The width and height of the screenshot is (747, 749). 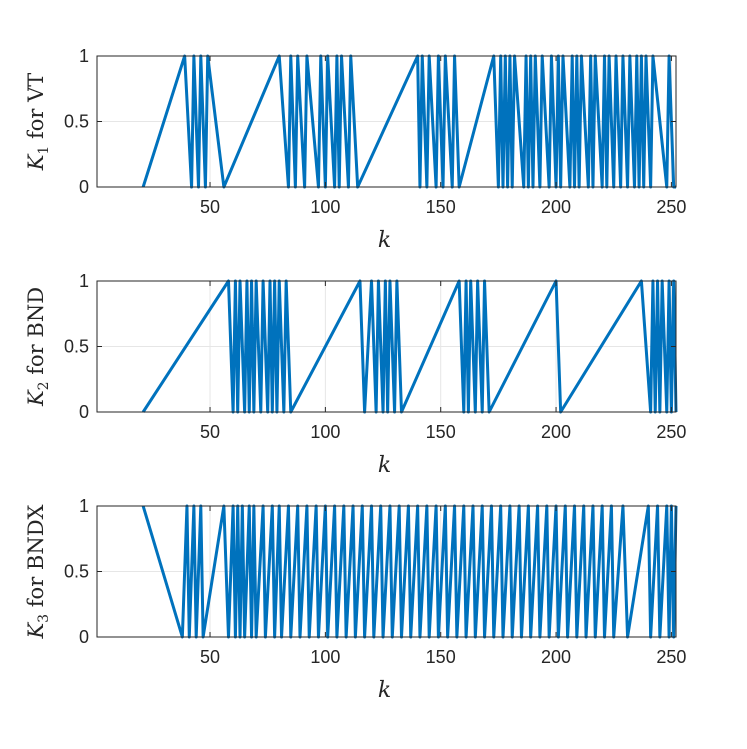 What do you see at coordinates (44, 618) in the screenshot?
I see `y-axis-label-sub: 3` at bounding box center [44, 618].